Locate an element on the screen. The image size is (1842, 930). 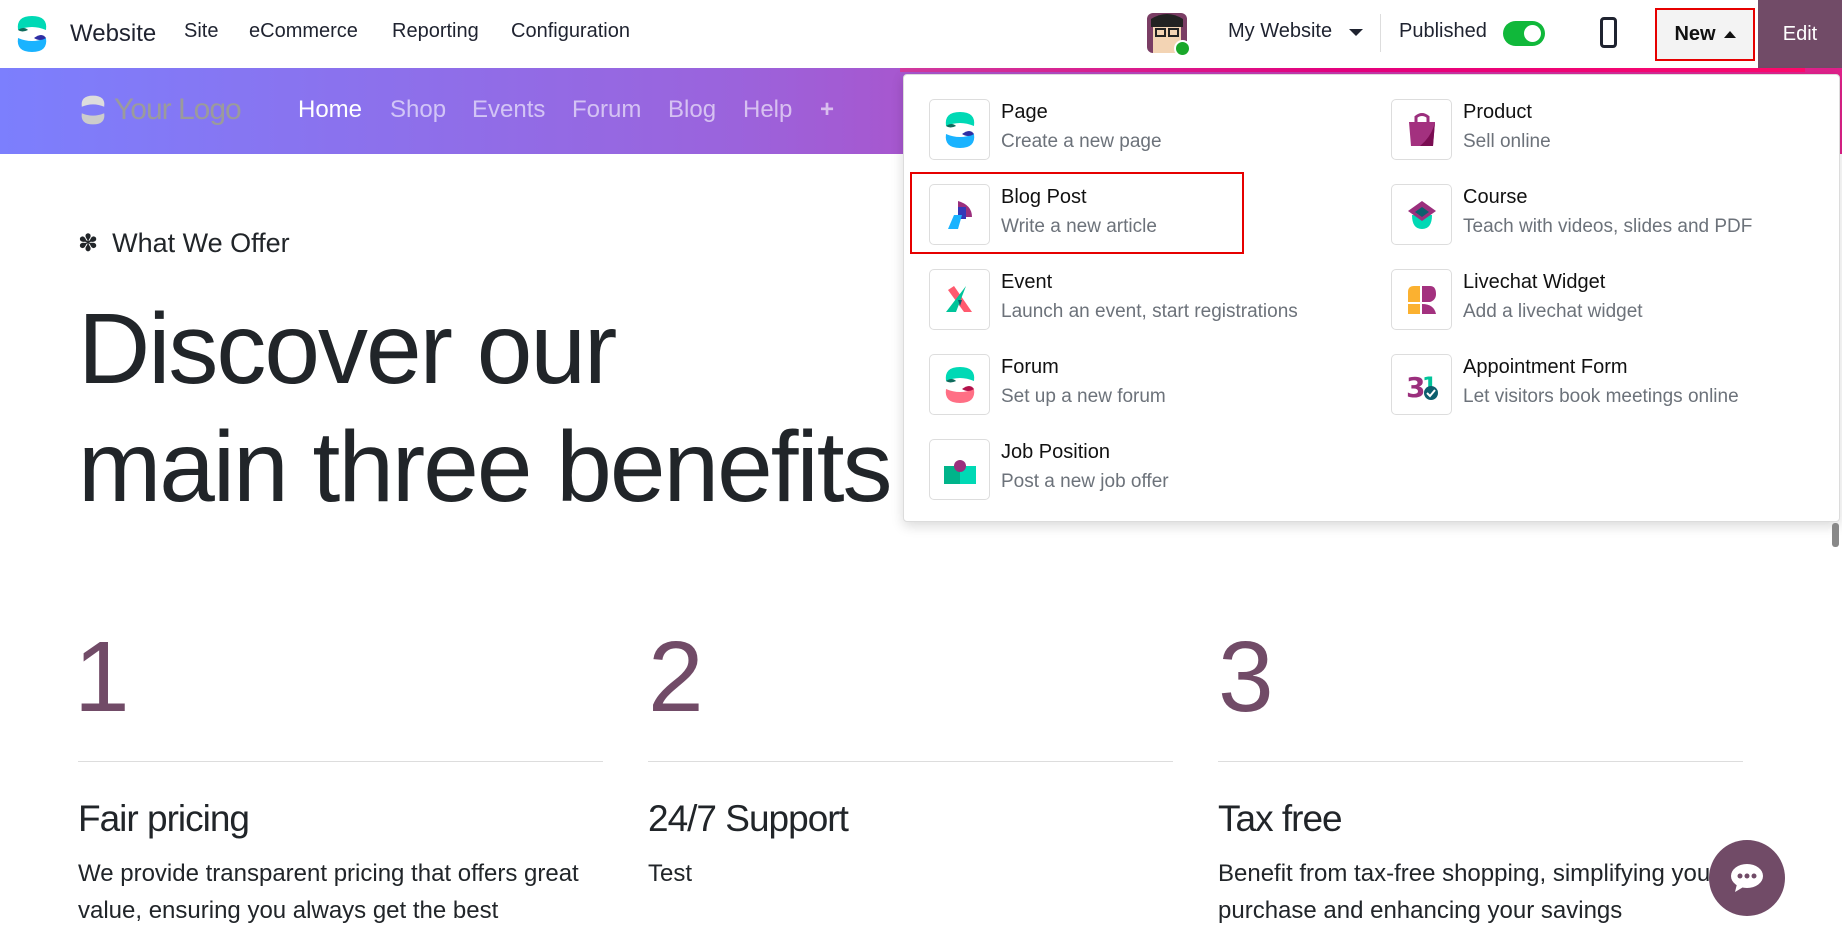
shopping-bag-icon is located at coordinates (1421, 129).